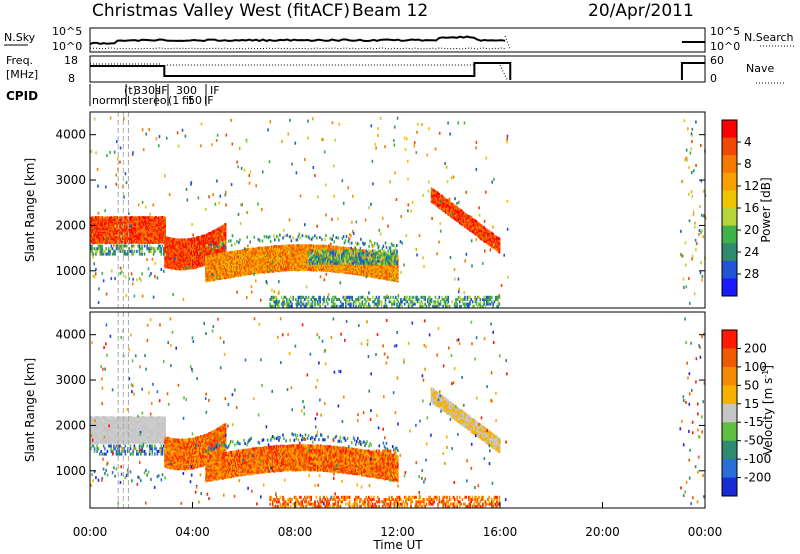  I want to click on cpid-text-13: IF, so click(209, 100).